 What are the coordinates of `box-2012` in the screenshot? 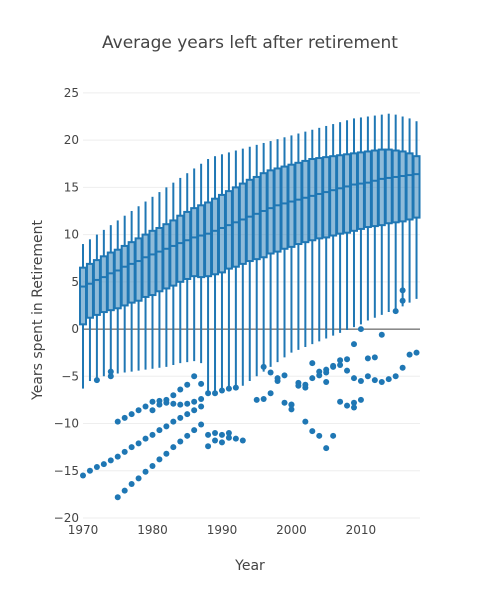 It's located at (374, 216).